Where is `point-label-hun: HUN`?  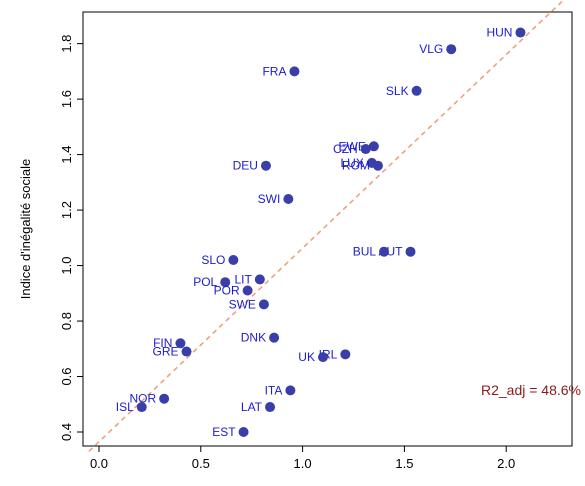 point-label-hun: HUN is located at coordinates (499, 33).